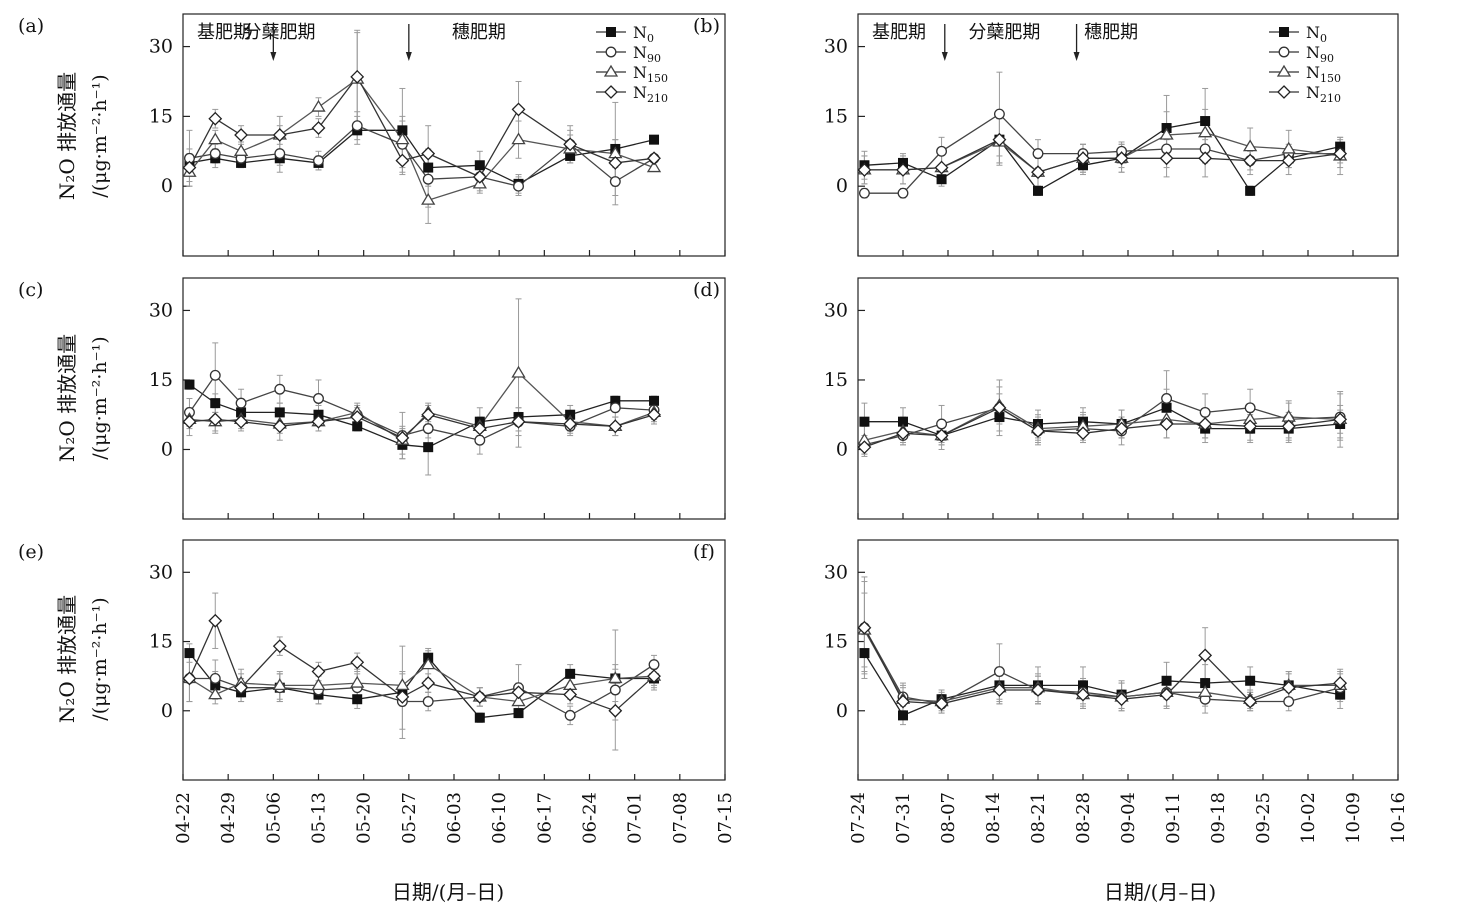 The width and height of the screenshot is (1478, 913). I want to click on x-tick-label: 04-29, so click(228, 818).